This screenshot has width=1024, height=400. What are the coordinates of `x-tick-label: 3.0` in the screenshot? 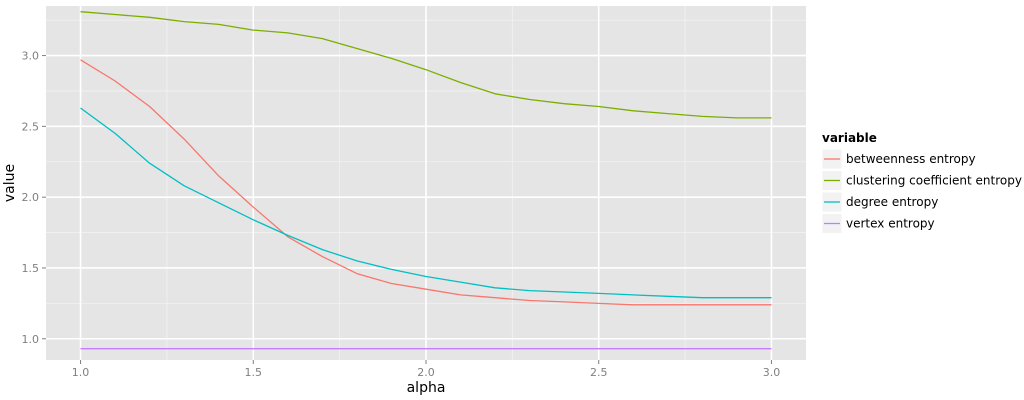 It's located at (772, 372).